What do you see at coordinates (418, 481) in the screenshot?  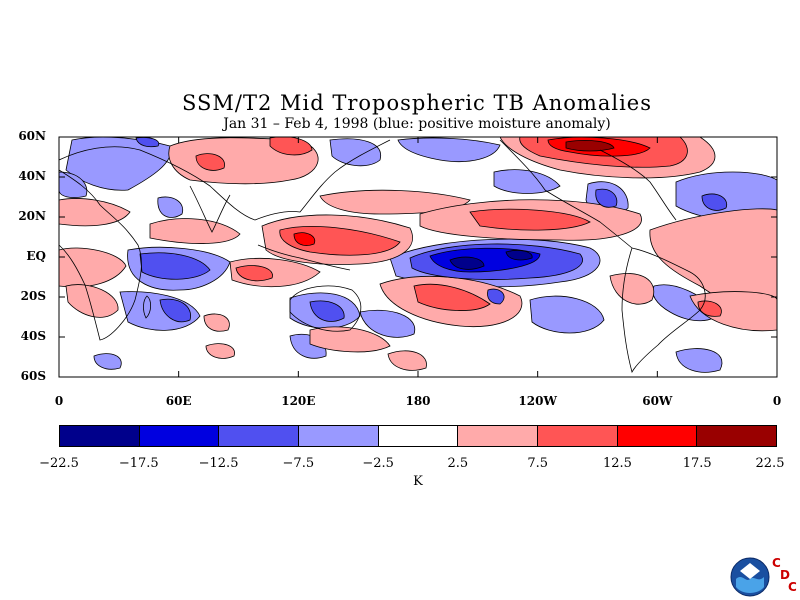 I see `colorbar-units: K` at bounding box center [418, 481].